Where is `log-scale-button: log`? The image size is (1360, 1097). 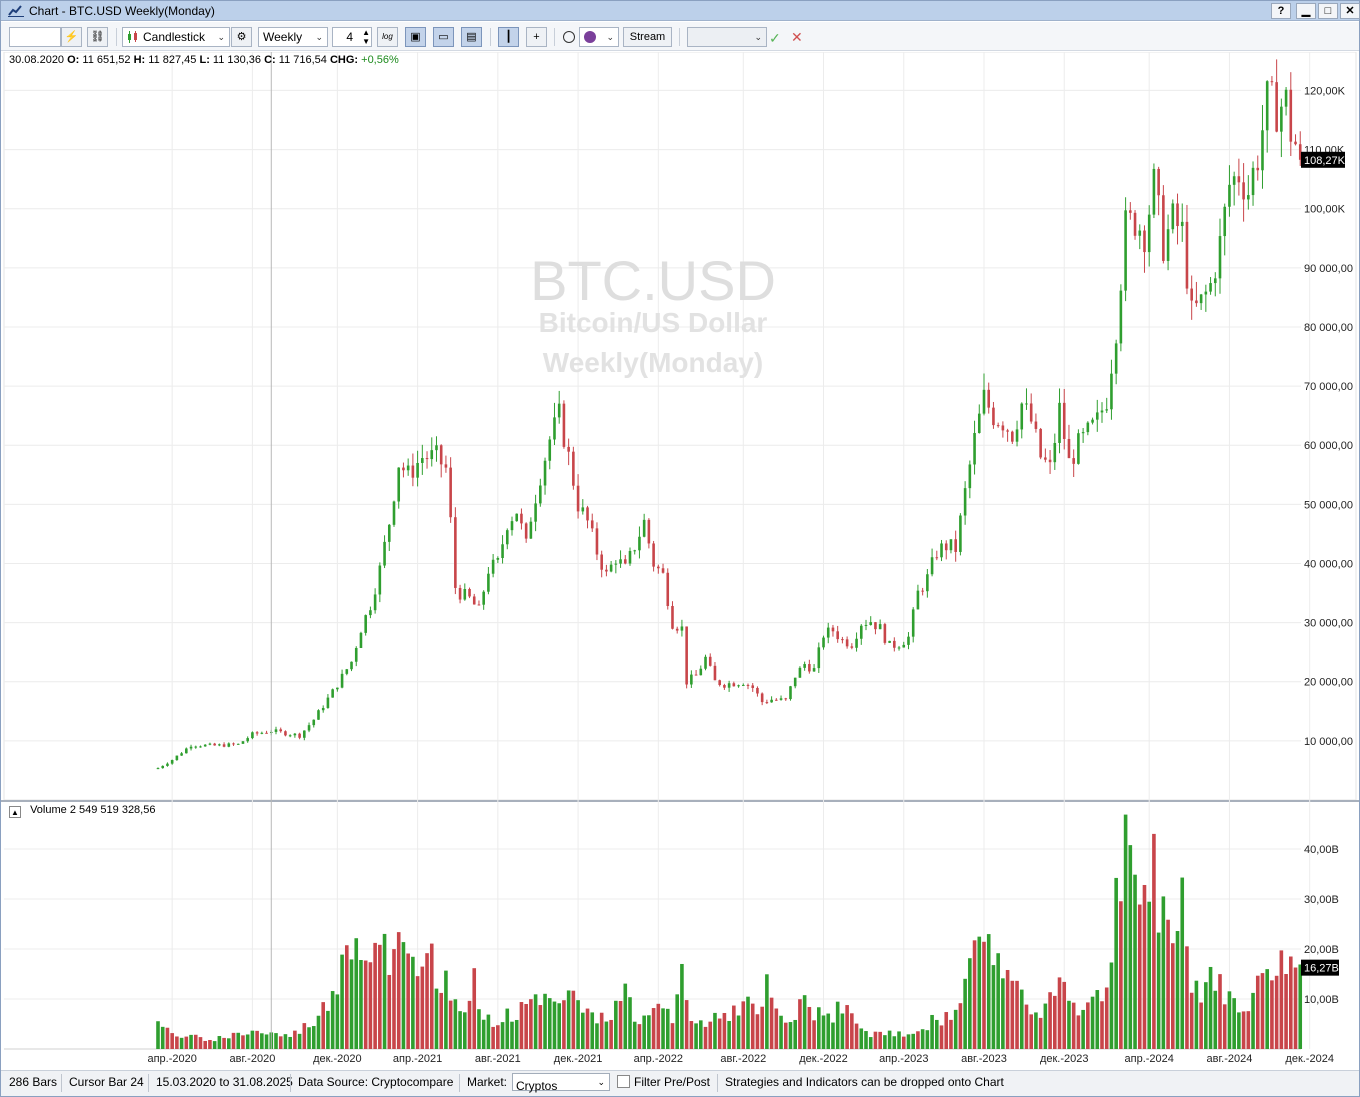 log-scale-button: log is located at coordinates (387, 37).